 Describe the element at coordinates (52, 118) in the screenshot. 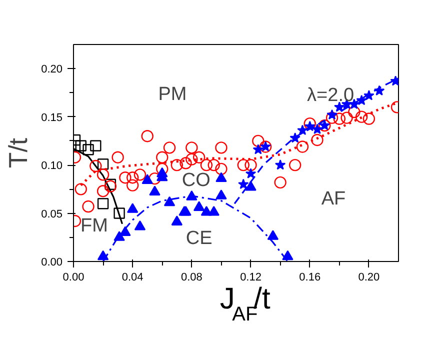

I see `y-tick-label: 0.15` at that location.